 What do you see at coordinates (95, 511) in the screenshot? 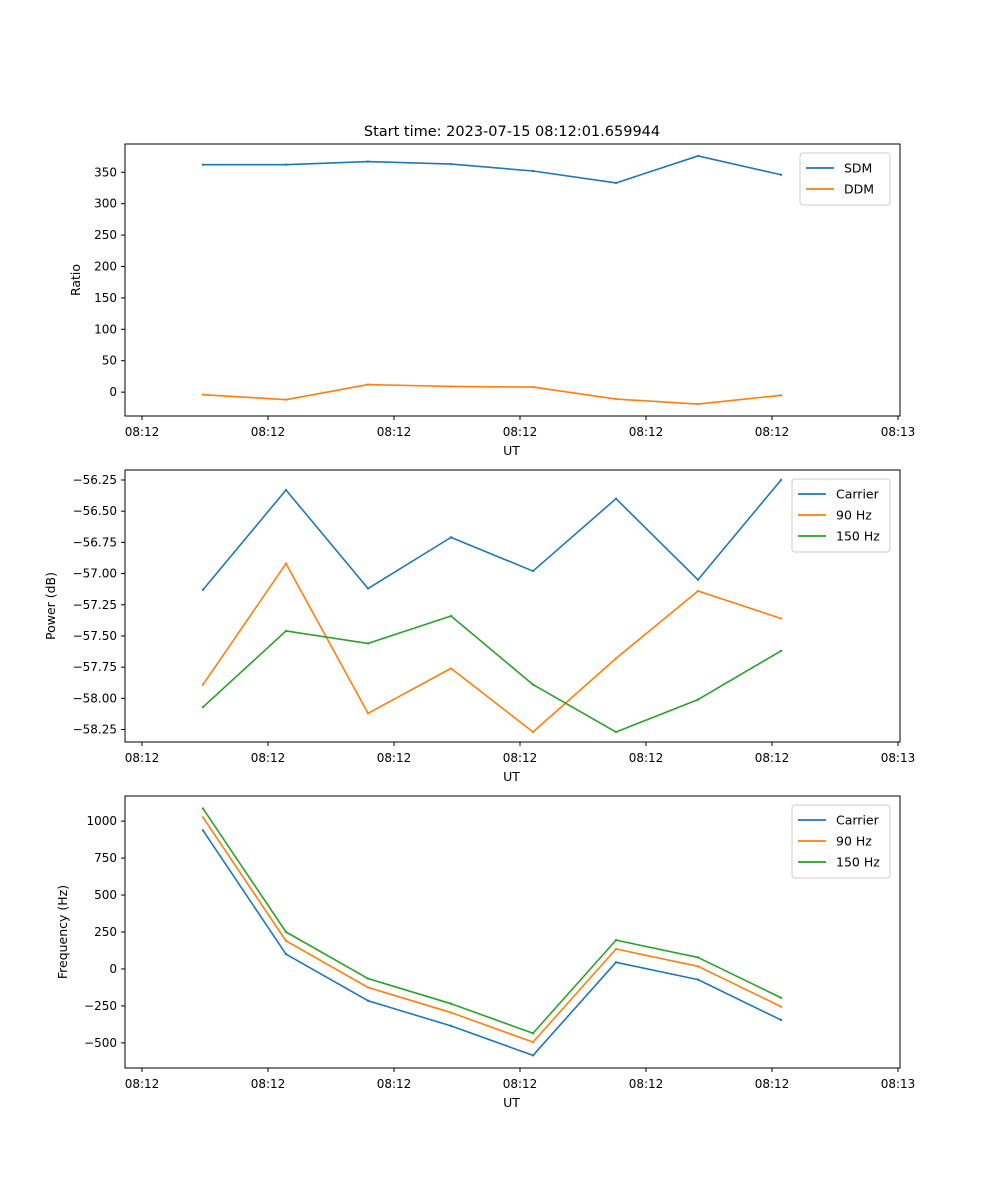
I see `y-tick-label: −56.50` at bounding box center [95, 511].